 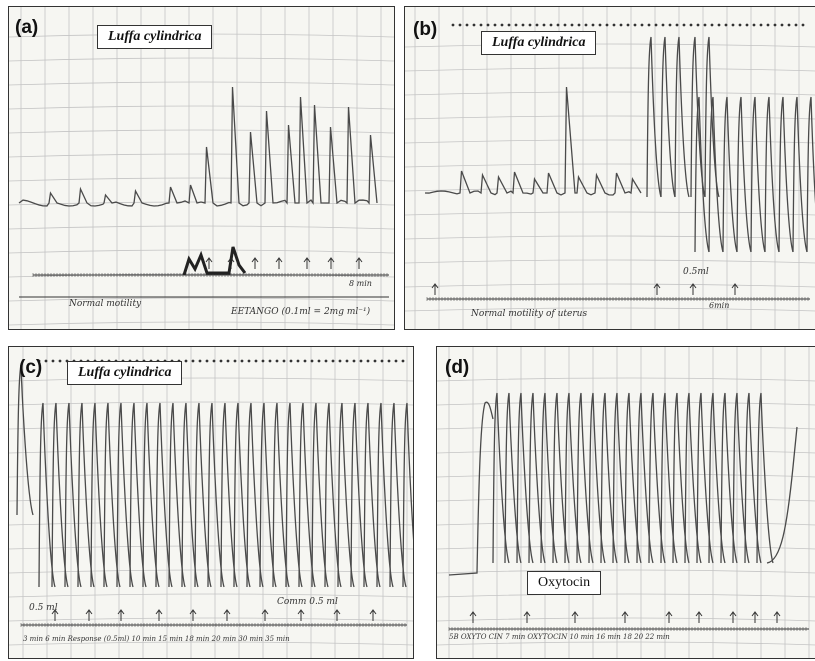 What do you see at coordinates (27, 27) in the screenshot?
I see `panel-a-label: (a)` at bounding box center [27, 27].